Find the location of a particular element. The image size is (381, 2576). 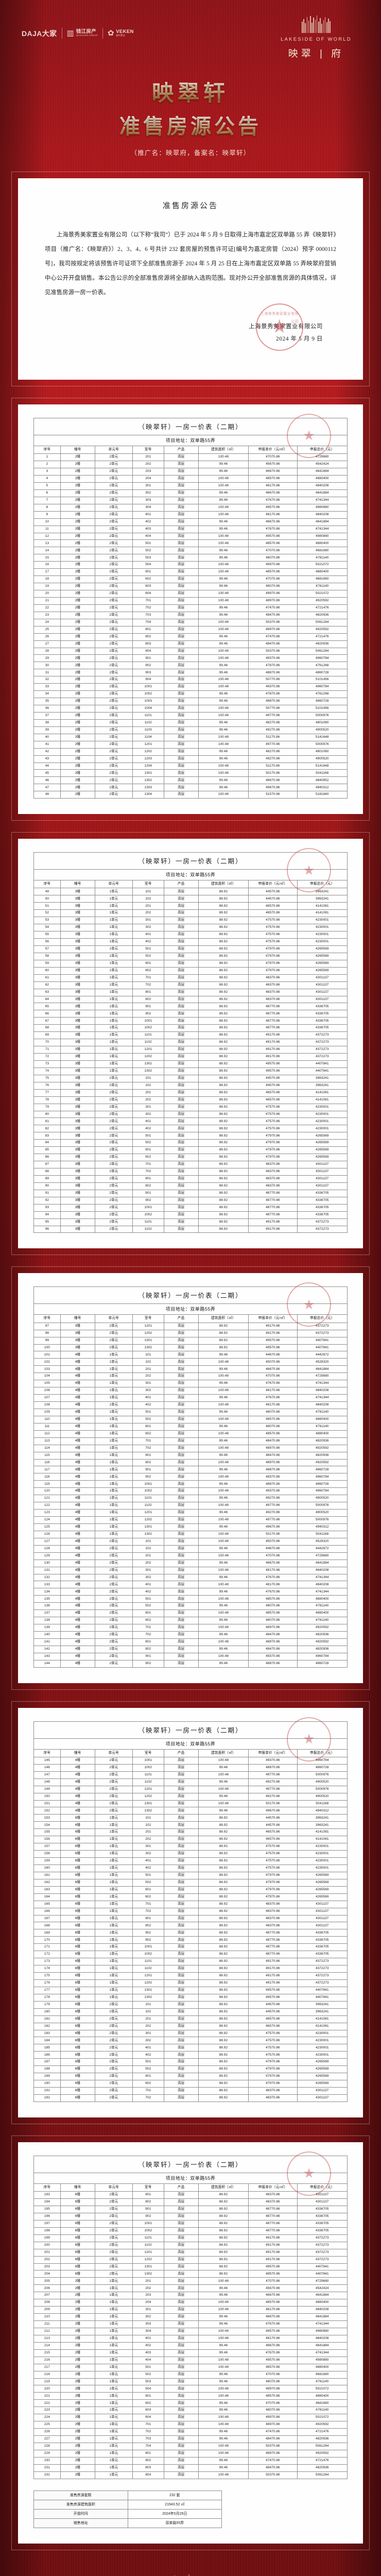

cell-c-no: 152 is located at coordinates (47, 1811).